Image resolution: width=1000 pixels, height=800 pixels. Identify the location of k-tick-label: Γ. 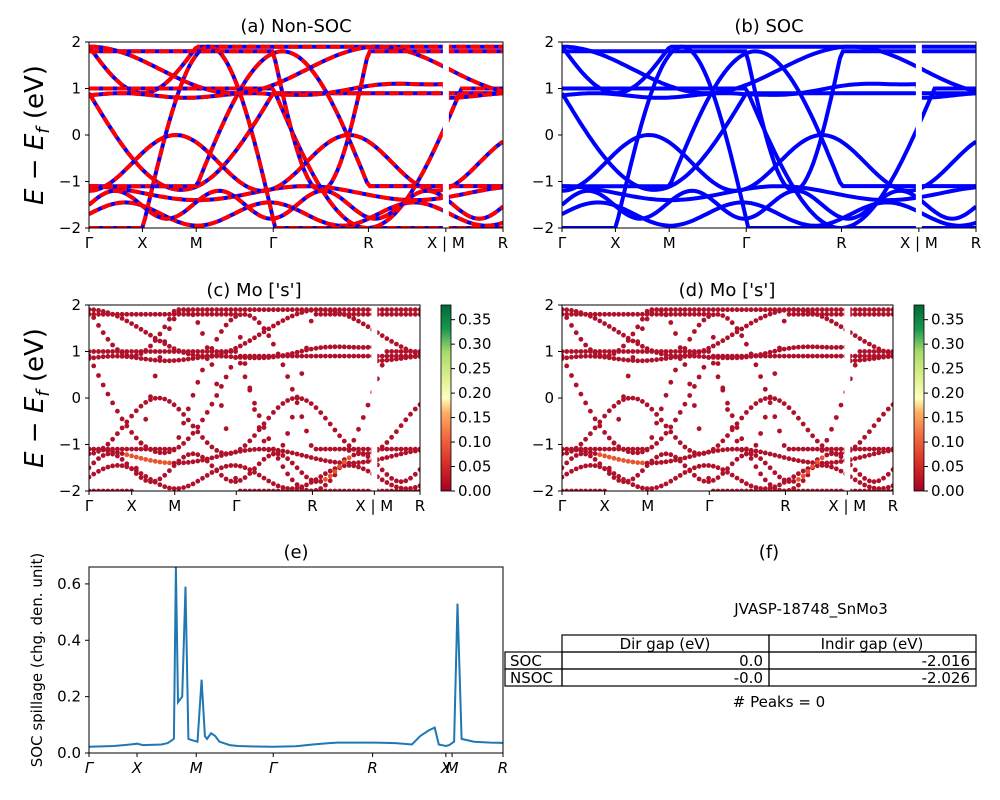
(90, 768).